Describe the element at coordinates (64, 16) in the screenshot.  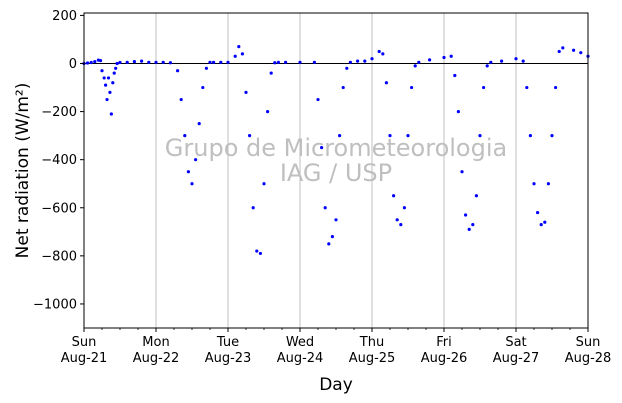
I see `y-tick-label: 200` at that location.